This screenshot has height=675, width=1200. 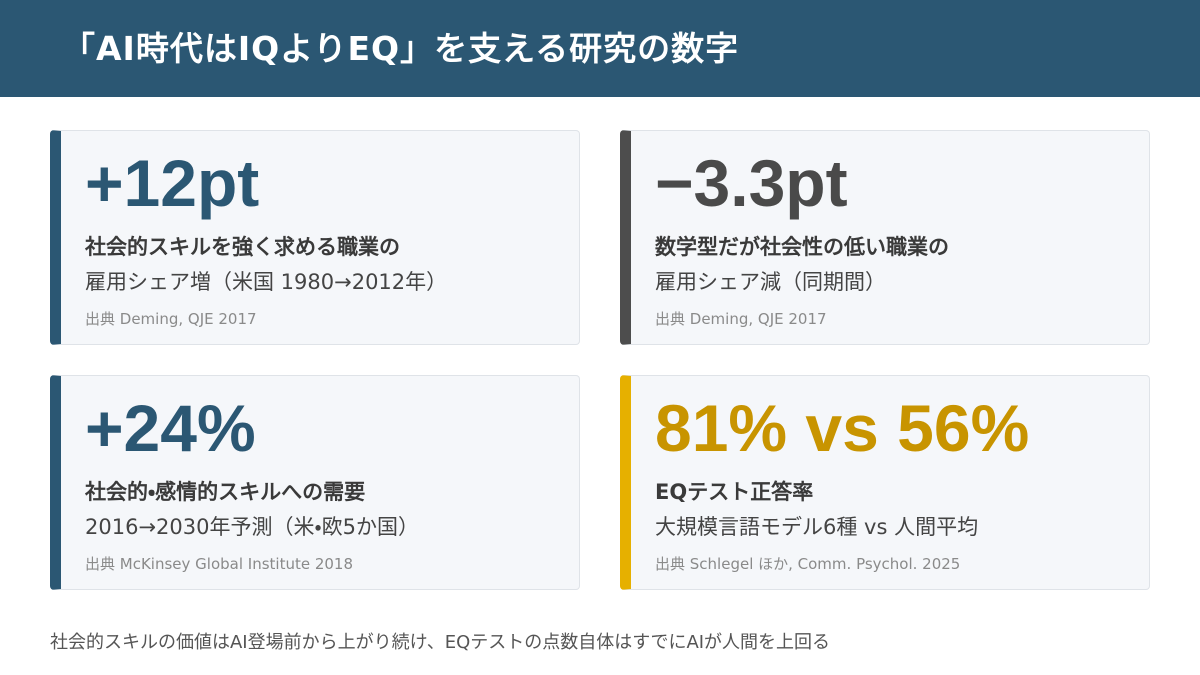 I want to click on card-source: 出典 McKinsey Global Institute 2018, so click(x=219, y=564).